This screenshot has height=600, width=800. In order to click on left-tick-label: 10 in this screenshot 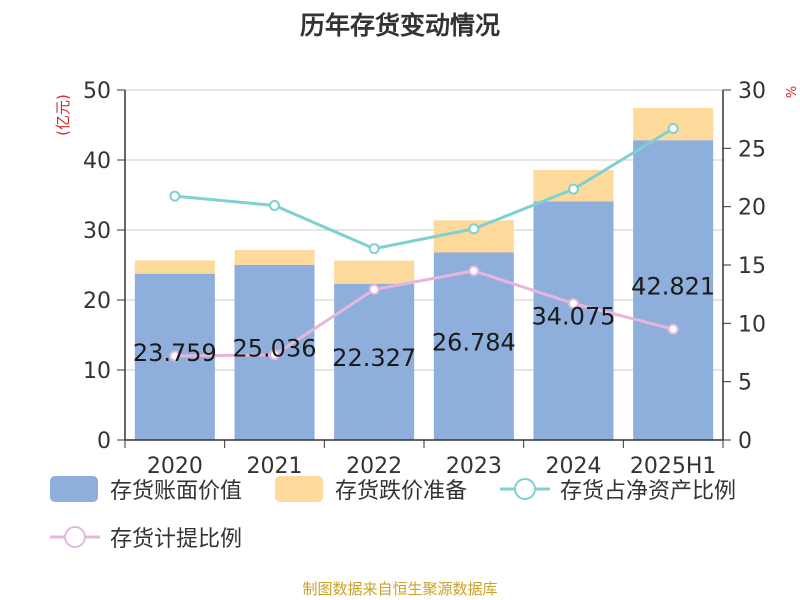, I will do `click(97, 371)`.